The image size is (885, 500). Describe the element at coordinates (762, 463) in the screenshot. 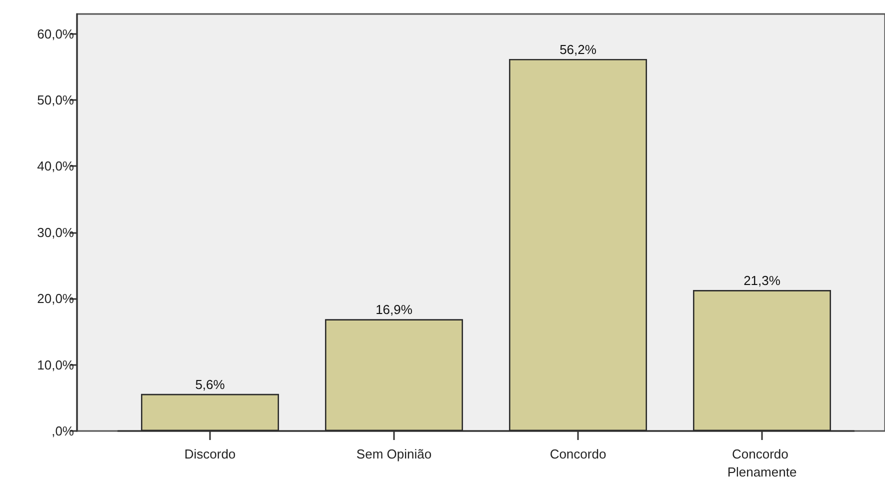

I see `x-tick-label: Concordo Plenamente` at that location.